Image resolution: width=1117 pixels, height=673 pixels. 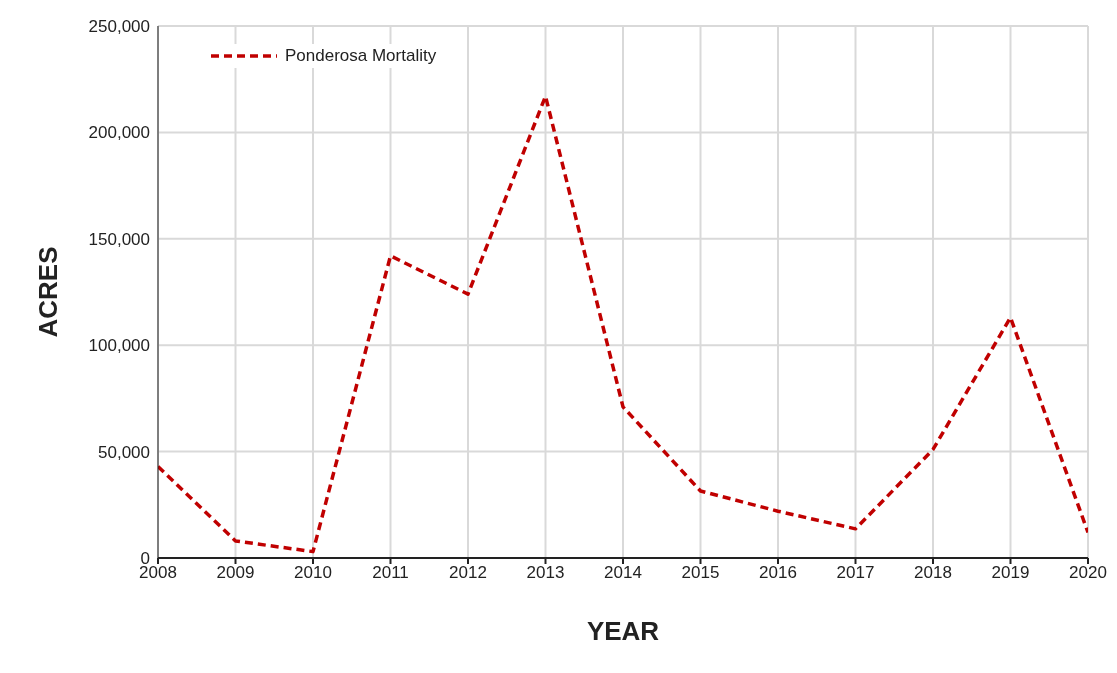 I want to click on x-tick-label: 2011, so click(x=390, y=573).